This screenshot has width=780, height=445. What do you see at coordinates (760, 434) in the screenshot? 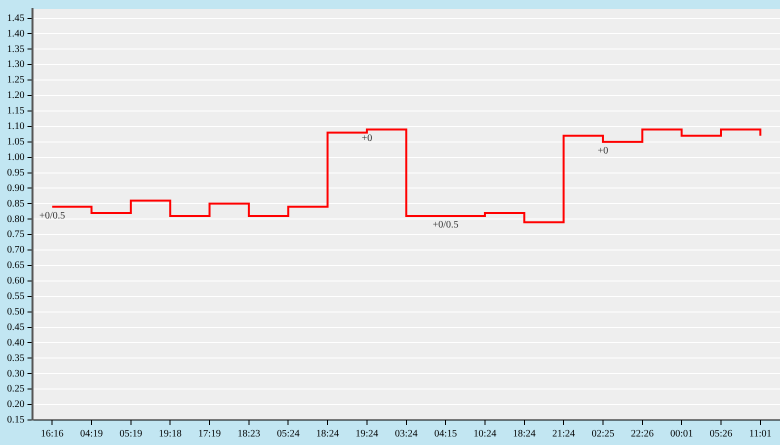
I see `x-tick-label: 11:01` at bounding box center [760, 434].